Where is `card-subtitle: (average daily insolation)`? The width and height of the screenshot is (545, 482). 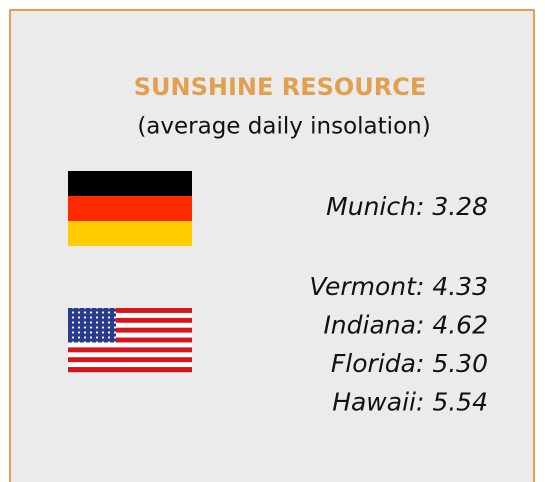
card-subtitle: (average daily insolation) is located at coordinates (283, 127).